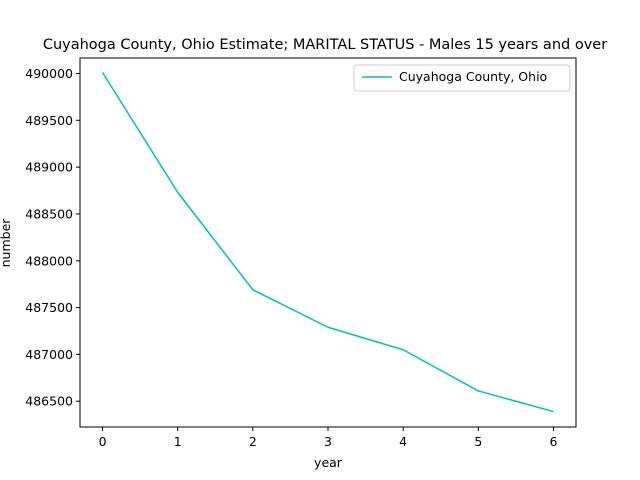 This screenshot has width=640, height=480. Describe the element at coordinates (49, 354) in the screenshot. I see `y-tick-label: 487000` at that location.